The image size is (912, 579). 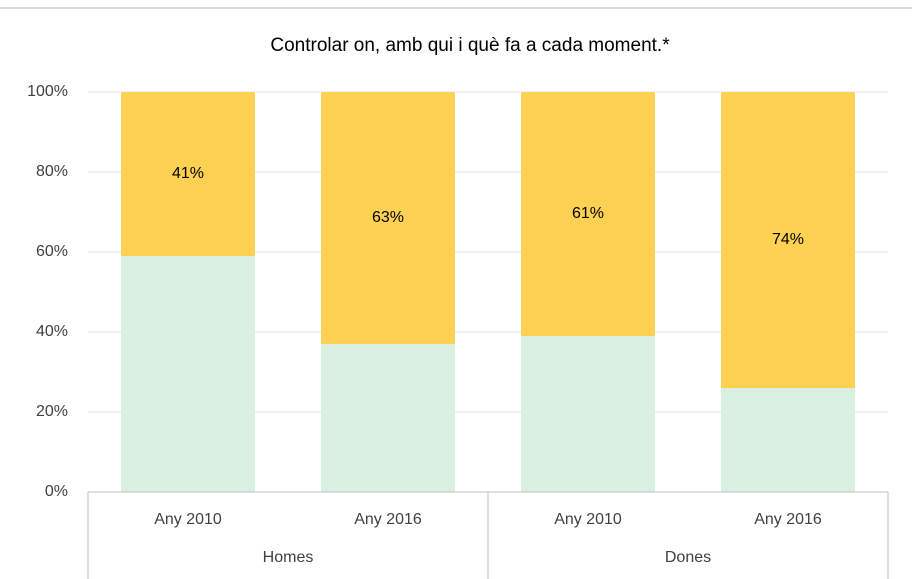 What do you see at coordinates (52, 411) in the screenshot?
I see `y-tick-label: 20%` at bounding box center [52, 411].